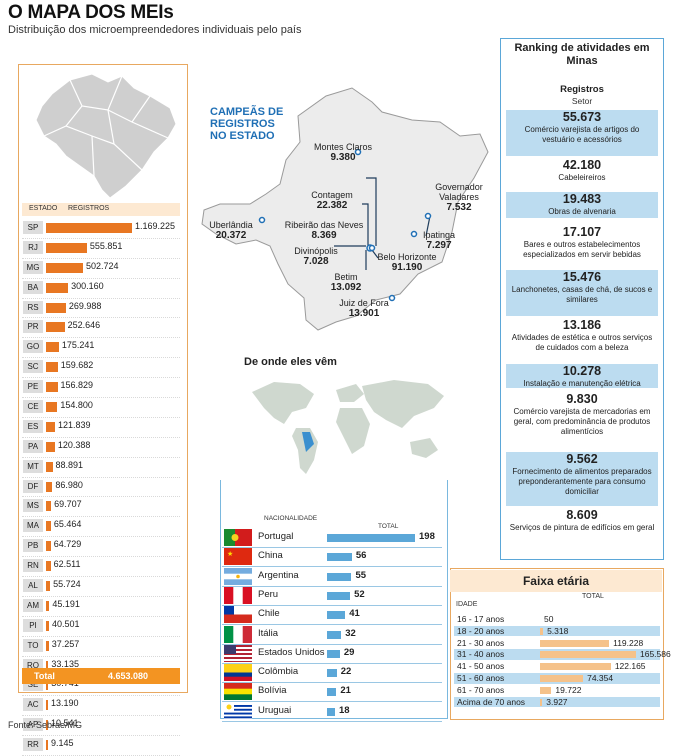 This screenshot has height=756, width=675. Describe the element at coordinates (238, 711) in the screenshot. I see `uruguay-flag` at that location.